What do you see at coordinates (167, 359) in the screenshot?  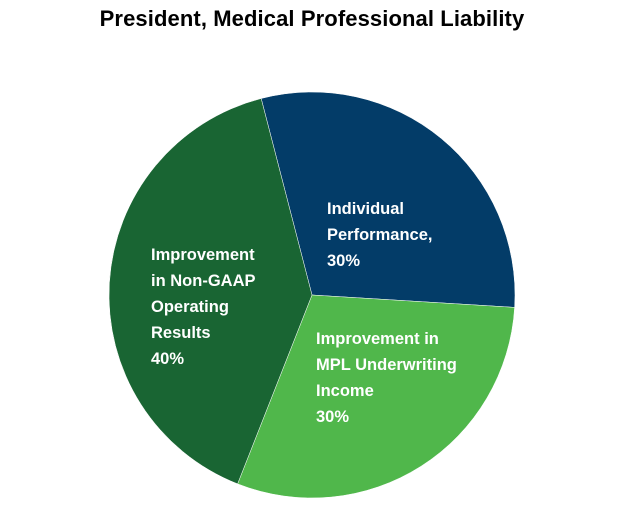 I see `pie-slice-label-line: 40%` at bounding box center [167, 359].